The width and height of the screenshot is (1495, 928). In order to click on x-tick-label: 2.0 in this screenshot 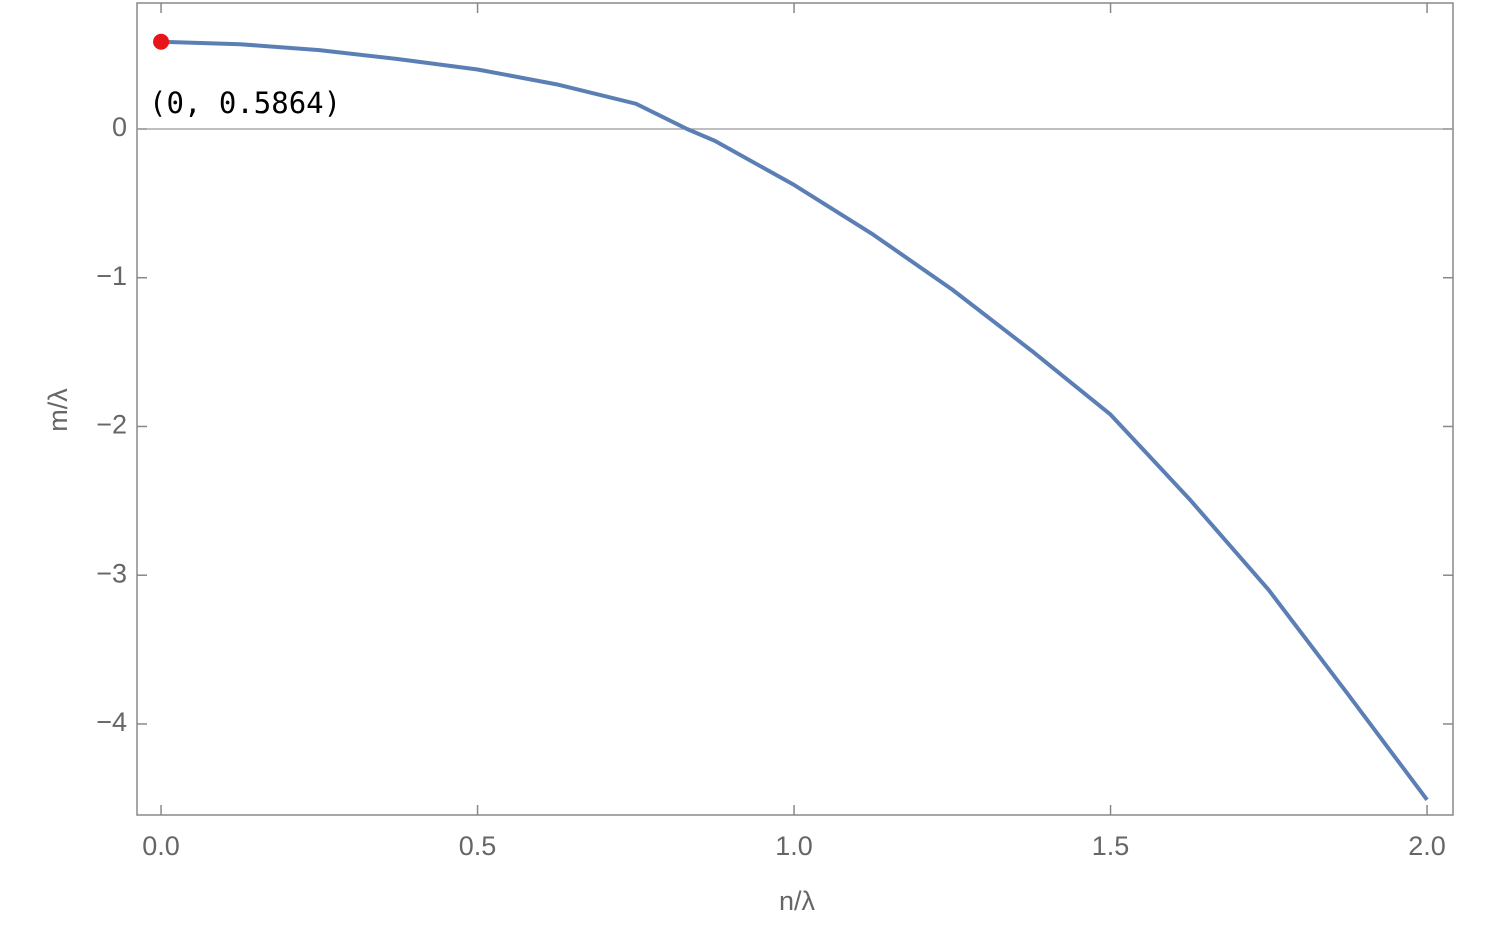, I will do `click(1427, 846)`.